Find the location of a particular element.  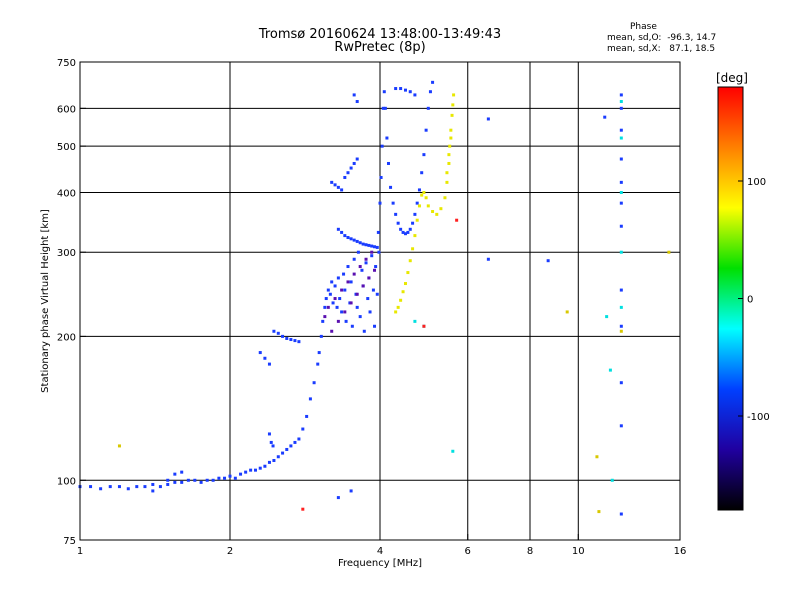

colorbar-label: [deg] is located at coordinates (732, 78).